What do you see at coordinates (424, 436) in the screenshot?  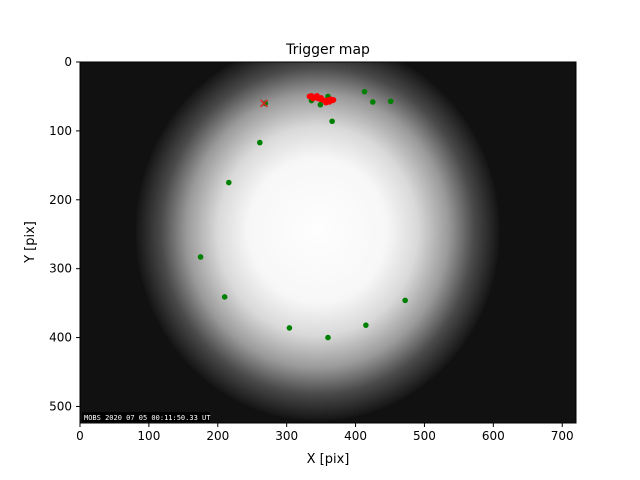 I see `x-tick-label: 500` at bounding box center [424, 436].